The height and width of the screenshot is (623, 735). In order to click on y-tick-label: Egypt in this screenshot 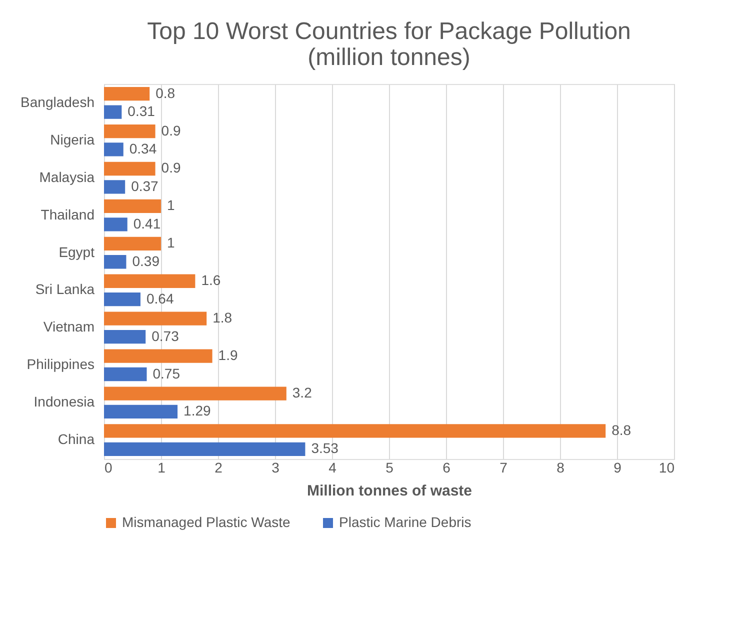, I will do `click(76, 252)`.